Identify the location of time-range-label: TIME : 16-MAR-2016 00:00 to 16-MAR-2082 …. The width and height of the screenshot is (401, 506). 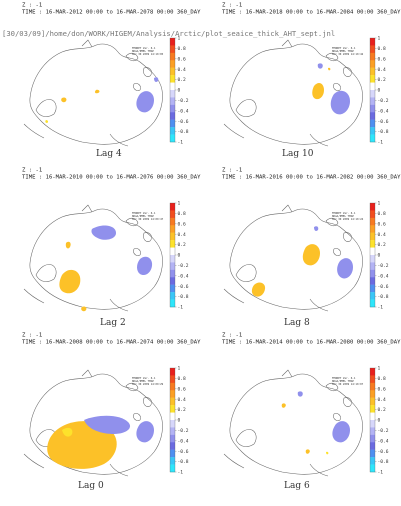
(311, 178).